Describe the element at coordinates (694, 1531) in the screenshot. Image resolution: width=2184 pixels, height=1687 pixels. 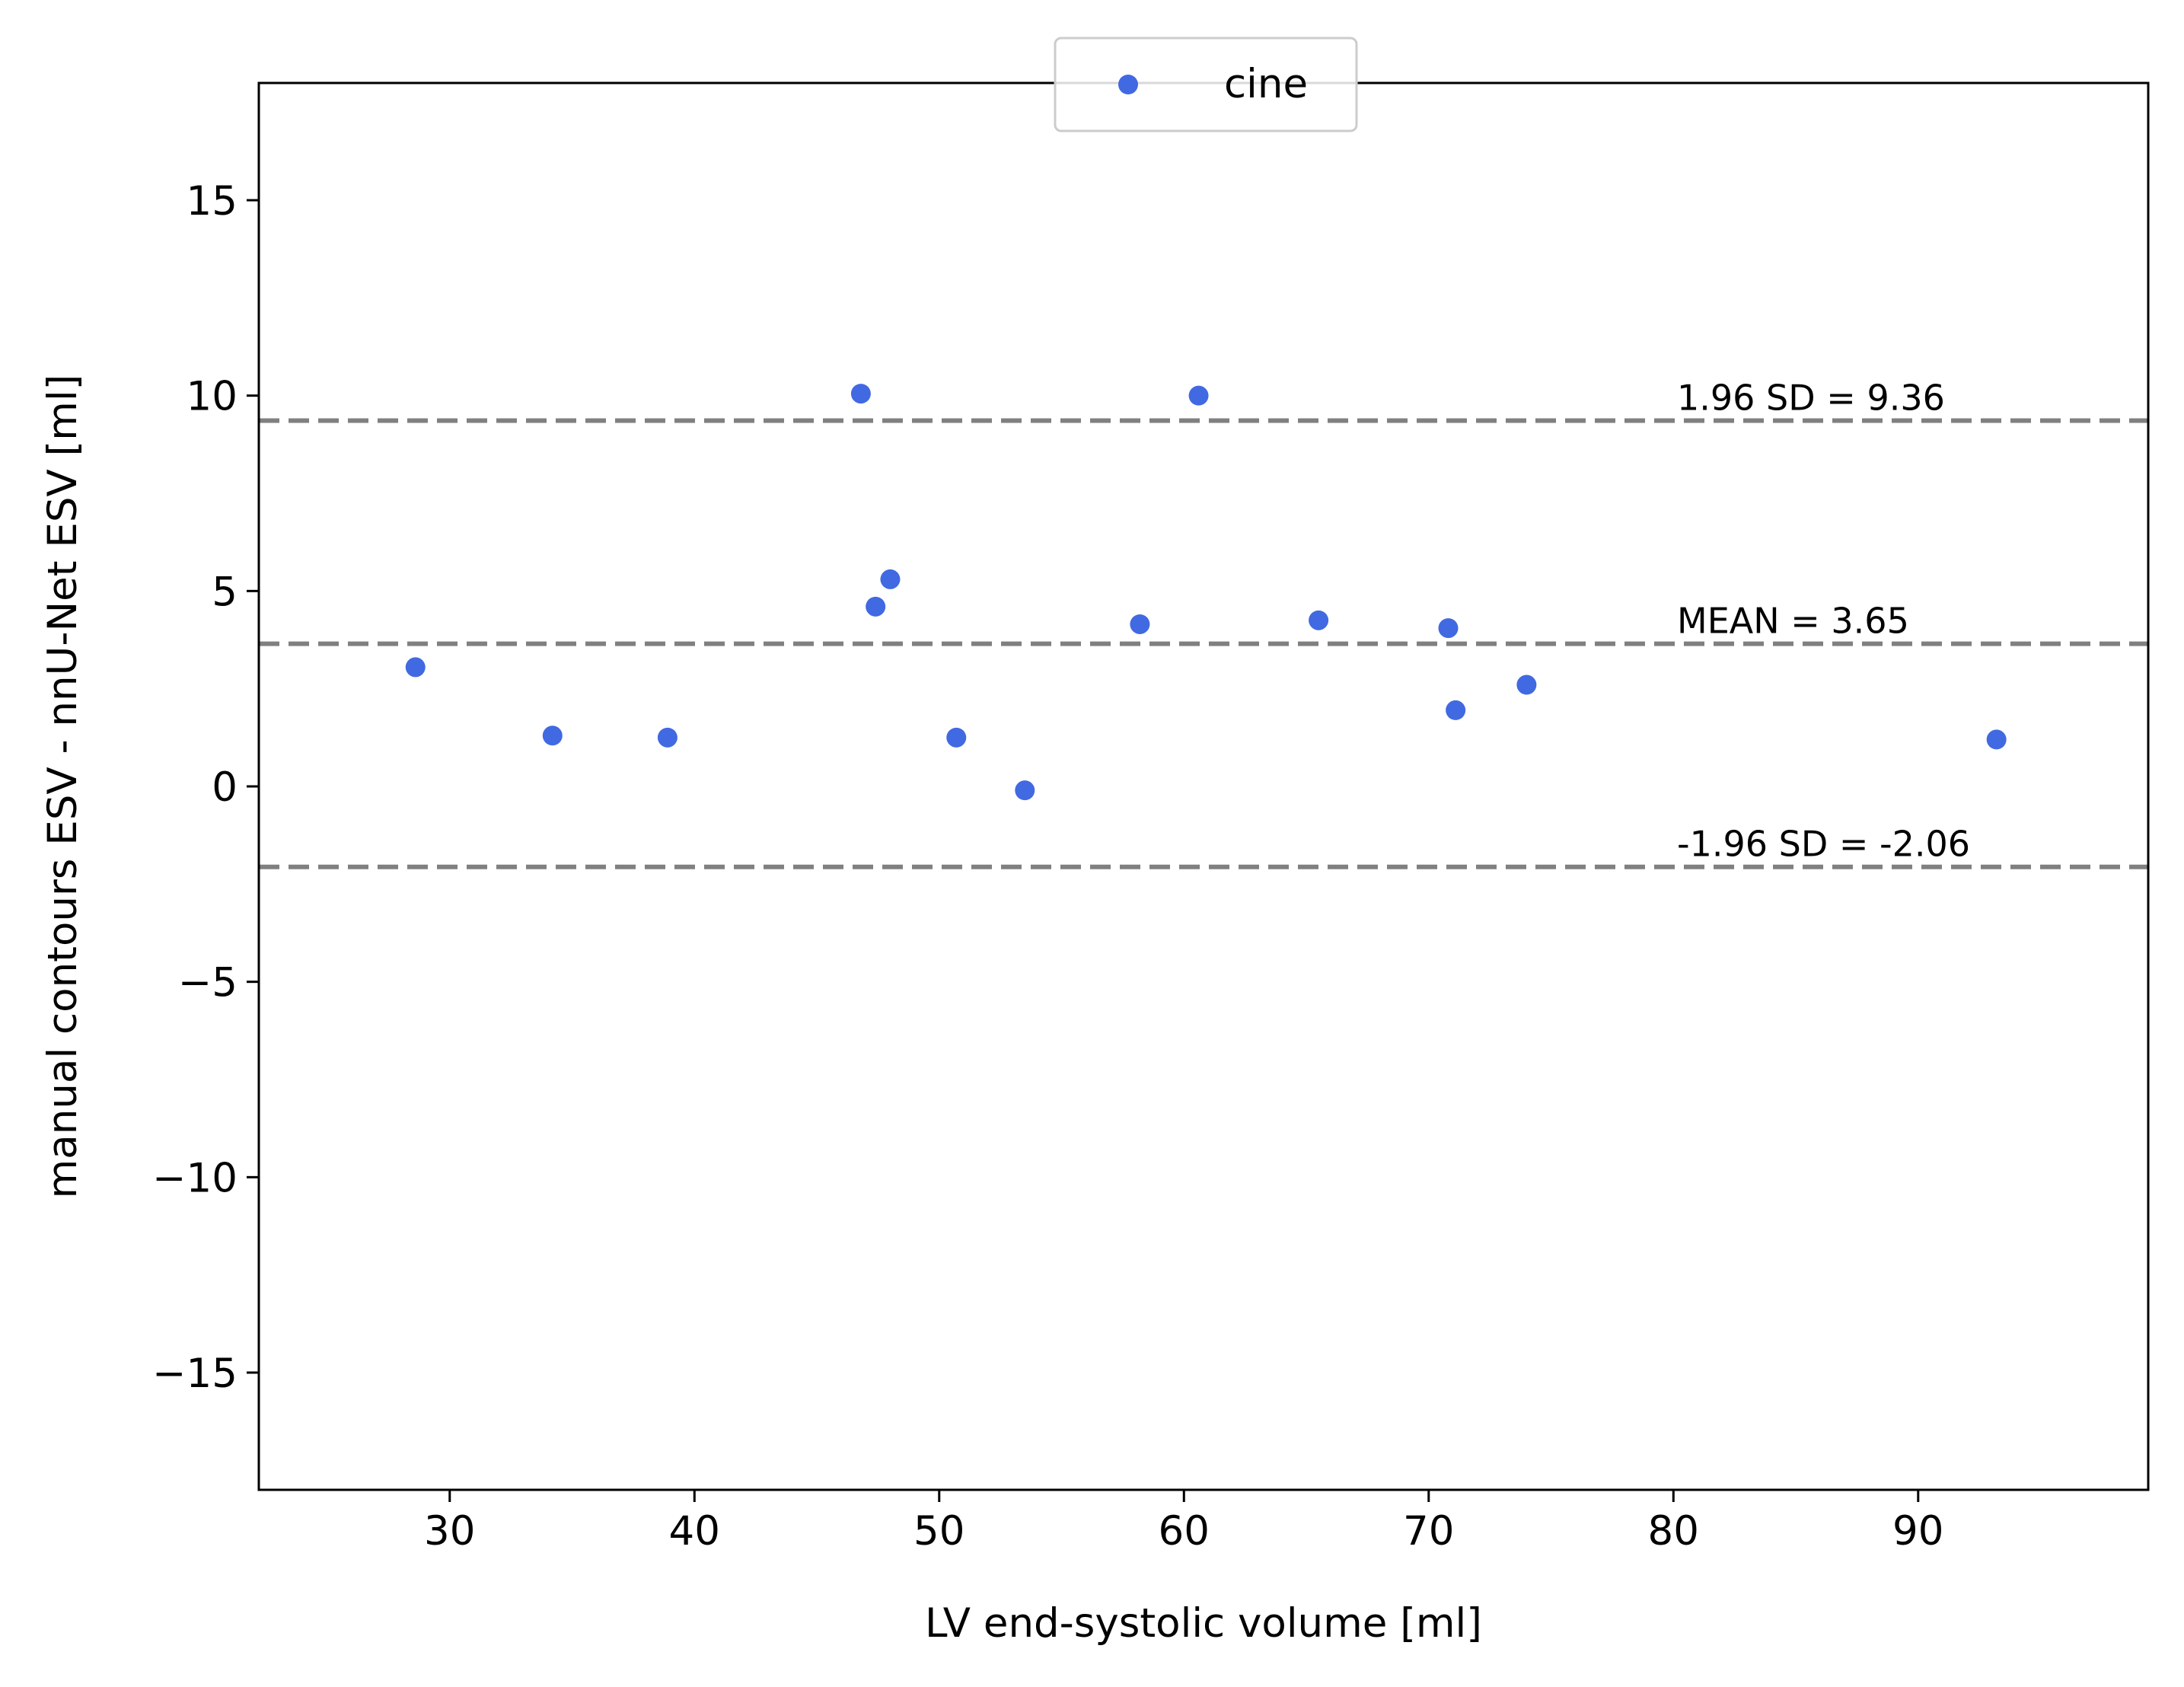
I see `x-tick-label: 40` at that location.